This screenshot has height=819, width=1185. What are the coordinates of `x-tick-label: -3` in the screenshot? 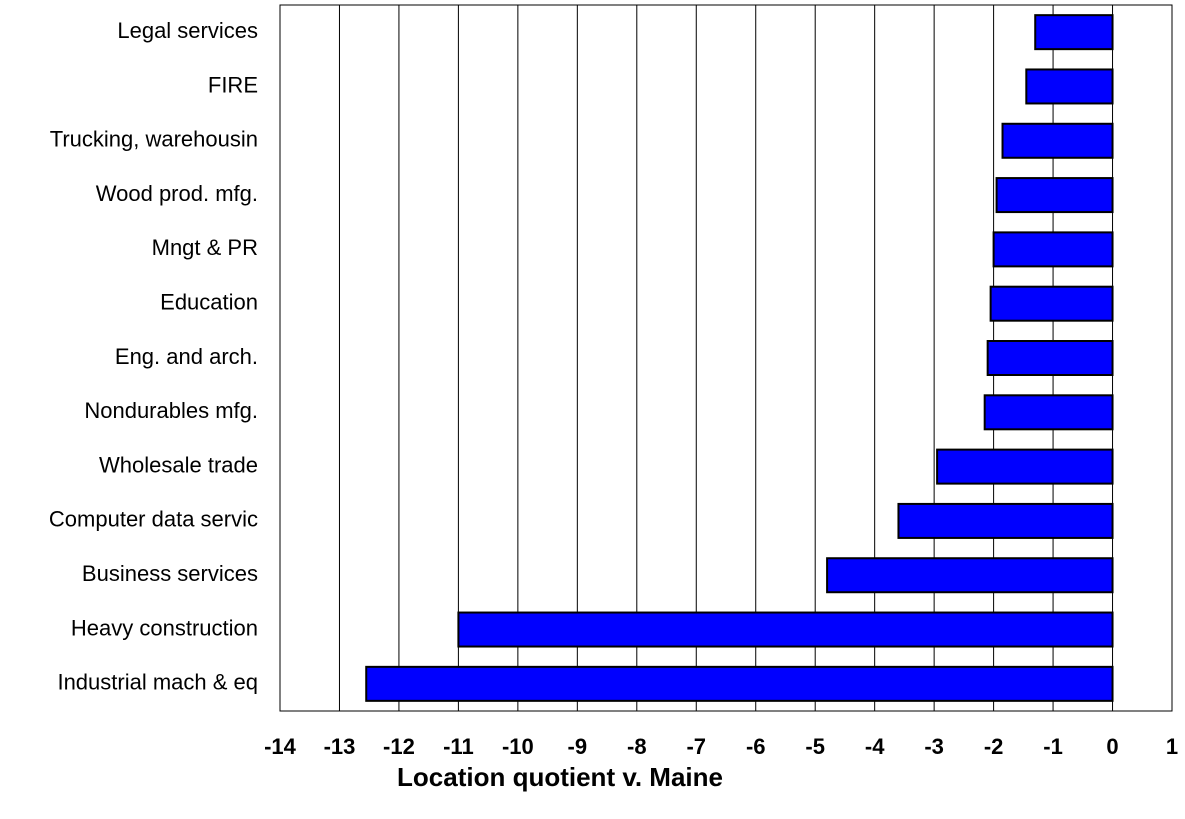 It's located at (934, 746).